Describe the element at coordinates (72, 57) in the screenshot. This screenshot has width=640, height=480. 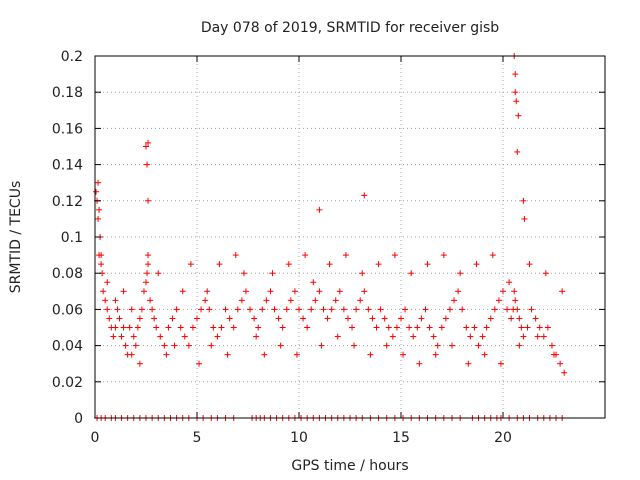
I see `y-tick-label: 0.2` at that location.